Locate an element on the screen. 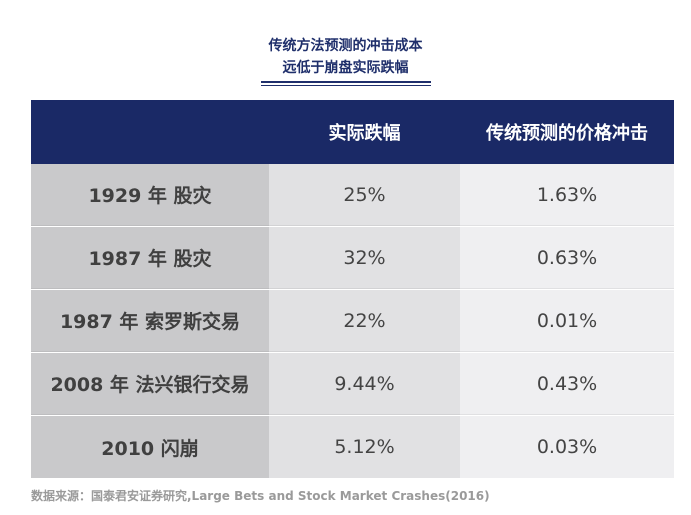 This screenshot has width=691, height=515. table-row: 2010 闪崩 5.12% 0.03% is located at coordinates (352, 447).